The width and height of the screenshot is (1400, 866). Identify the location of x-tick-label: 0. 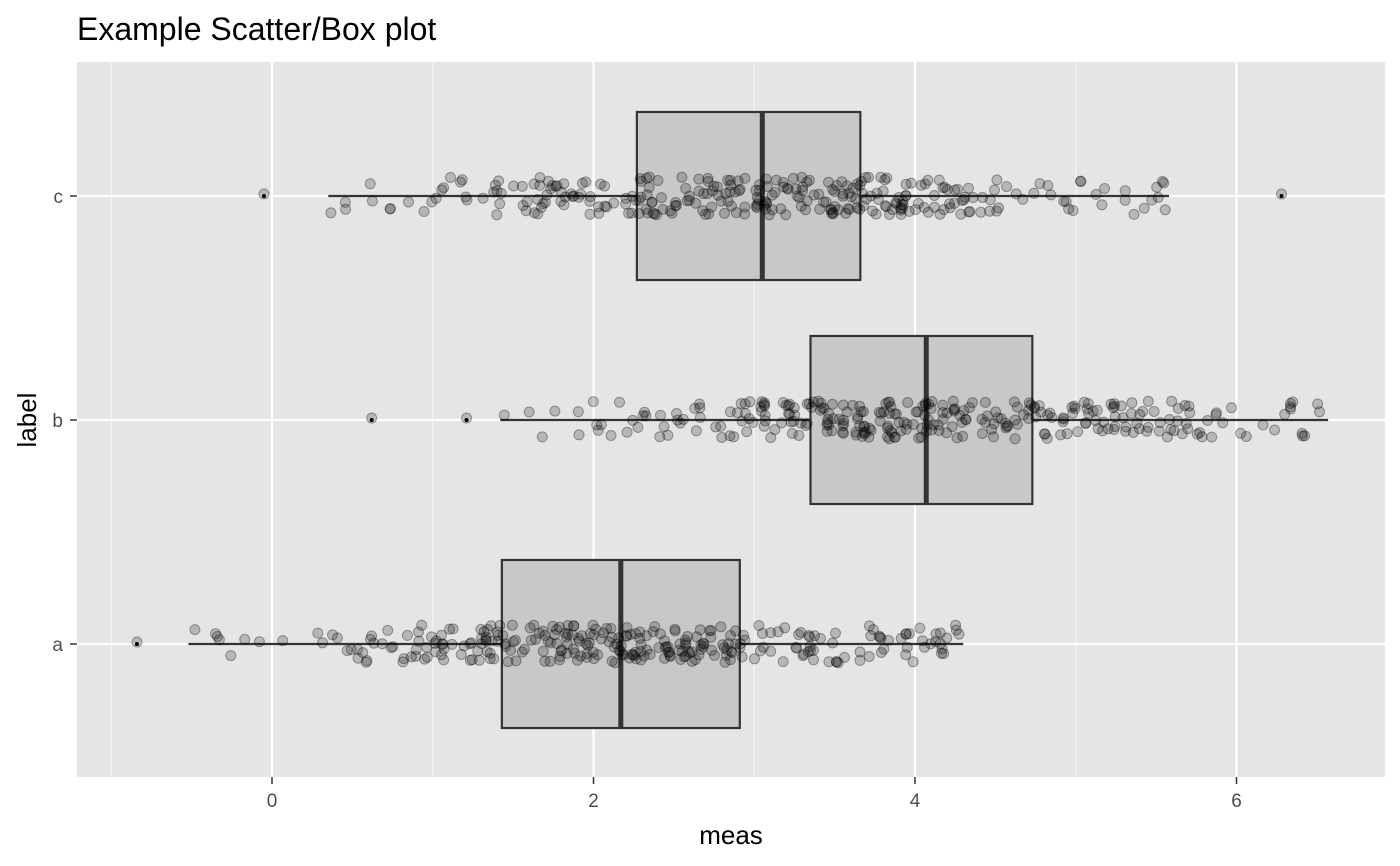
(272, 801).